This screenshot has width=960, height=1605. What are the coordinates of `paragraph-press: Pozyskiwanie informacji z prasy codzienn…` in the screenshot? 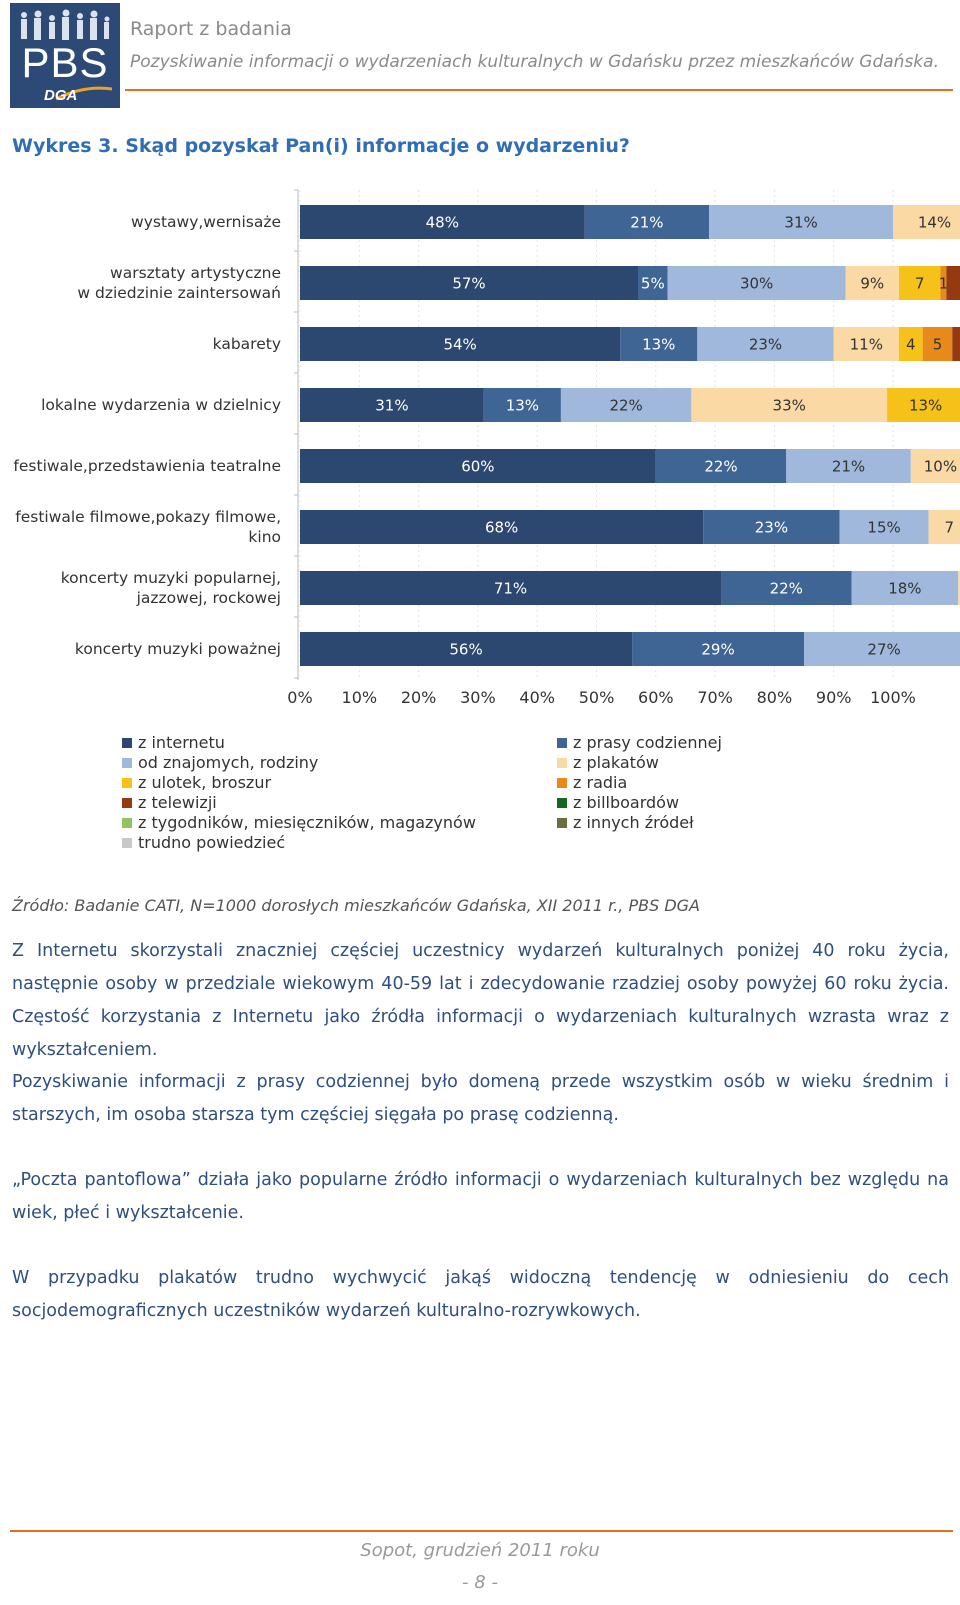 It's located at (480, 1098).